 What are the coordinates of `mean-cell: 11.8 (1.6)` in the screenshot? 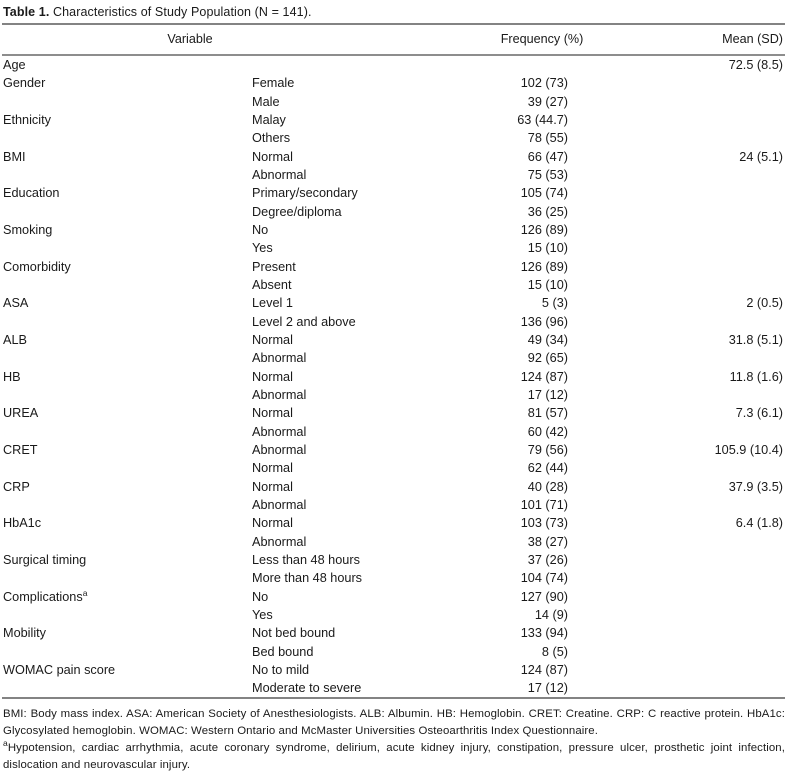 It's located at (756, 376).